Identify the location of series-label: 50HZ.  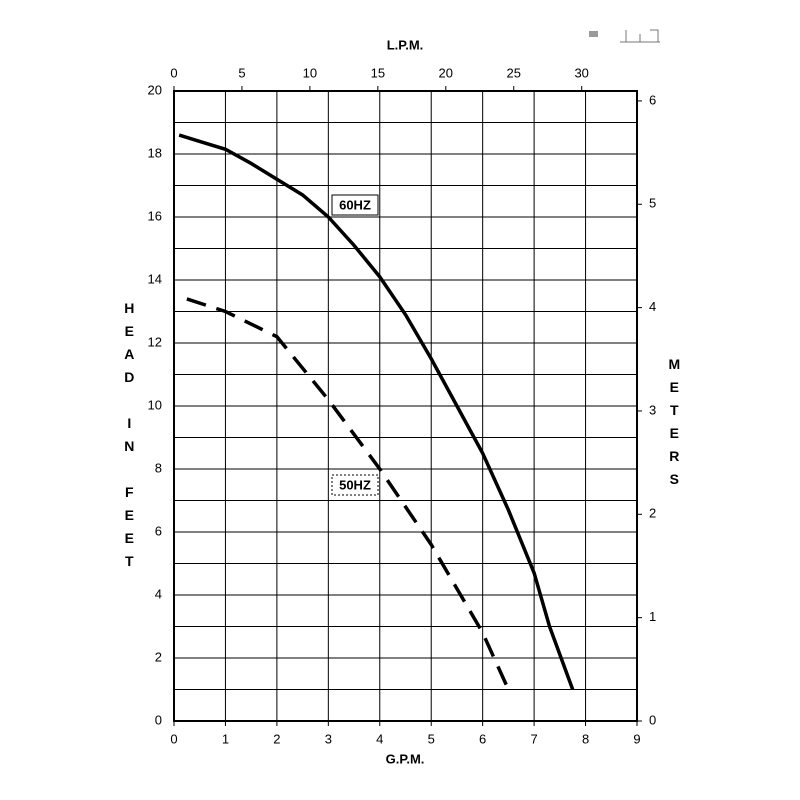
(355, 484).